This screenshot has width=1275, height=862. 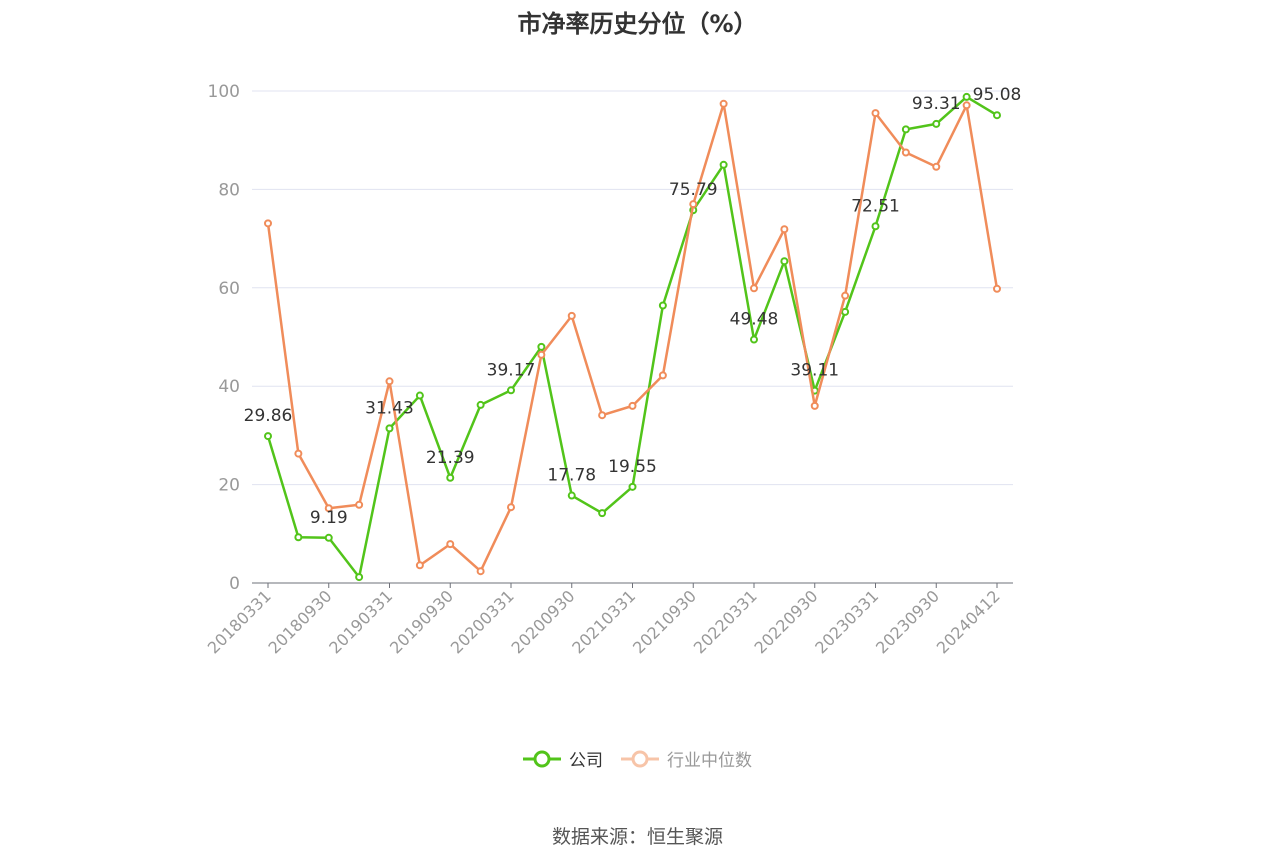 I want to click on x-tick-label: 20180331, so click(x=239, y=621).